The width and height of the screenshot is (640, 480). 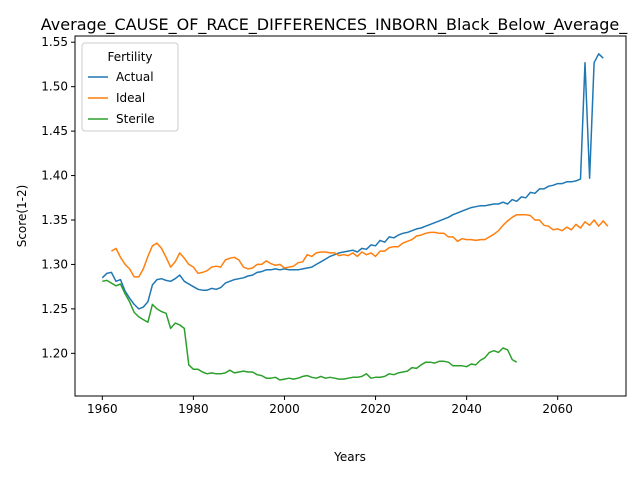 What do you see at coordinates (349, 457) in the screenshot?
I see `x-axis-label: Years` at bounding box center [349, 457].